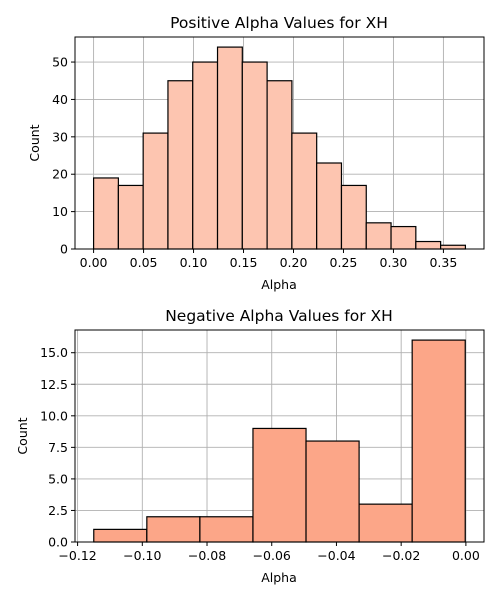  I want to click on y-tick-label: 12.5, so click(54, 384).